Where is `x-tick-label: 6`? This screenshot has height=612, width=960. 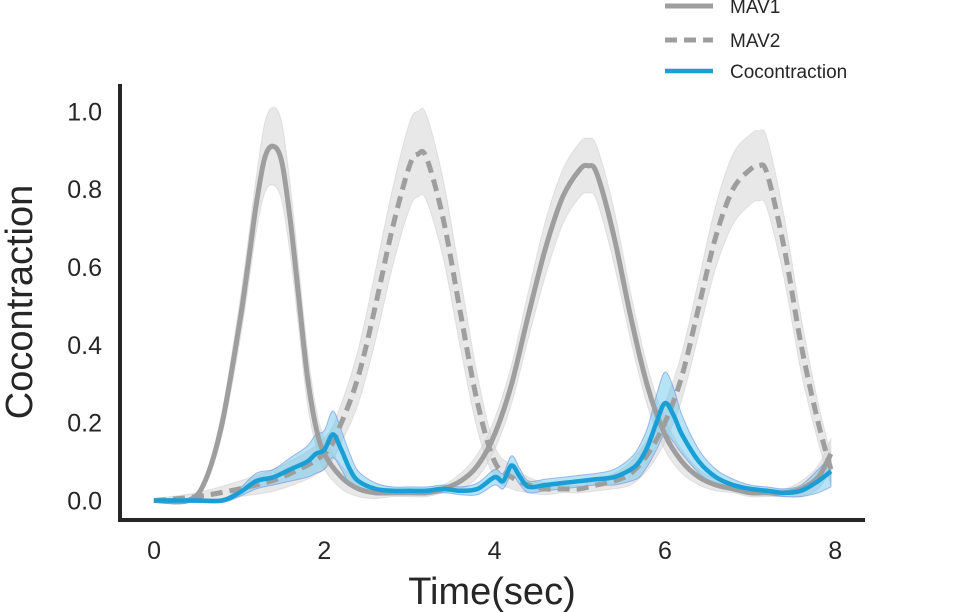
x-tick-label: 6 is located at coordinates (665, 551).